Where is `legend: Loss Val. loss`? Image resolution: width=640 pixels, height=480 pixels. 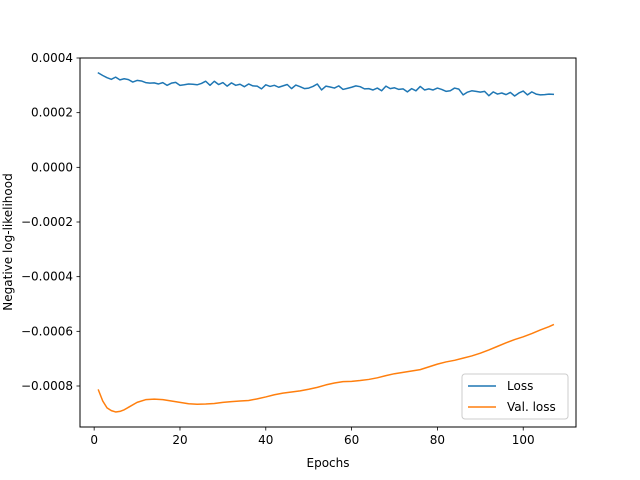 legend: Loss Val. loss is located at coordinates (515, 396).